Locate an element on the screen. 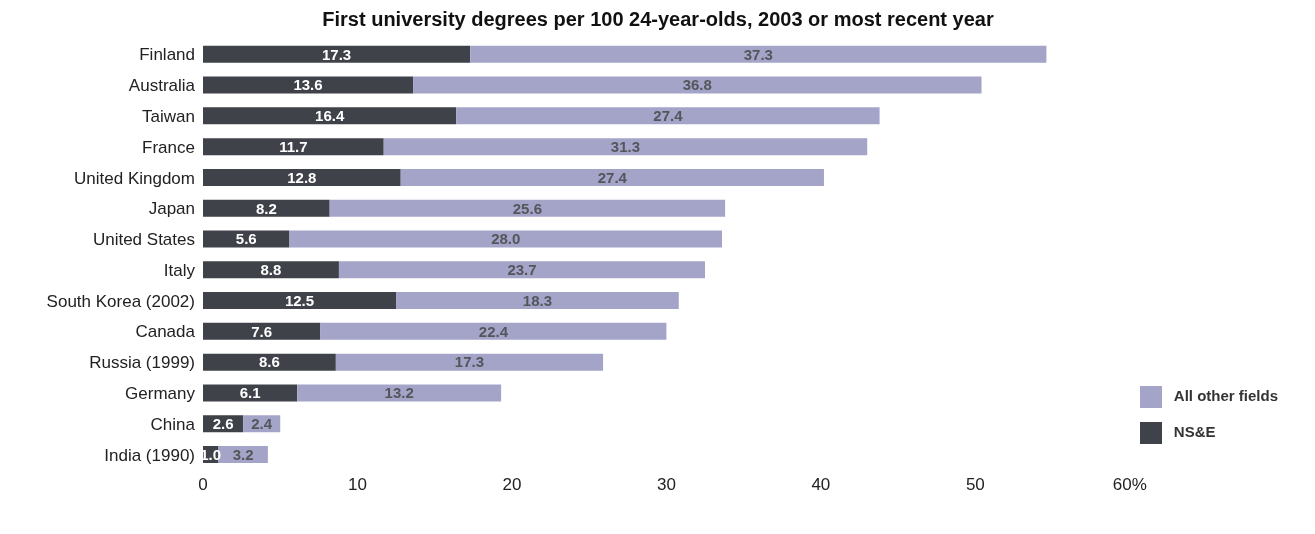 The image size is (1315, 534). data-label: 18.3 is located at coordinates (537, 300).